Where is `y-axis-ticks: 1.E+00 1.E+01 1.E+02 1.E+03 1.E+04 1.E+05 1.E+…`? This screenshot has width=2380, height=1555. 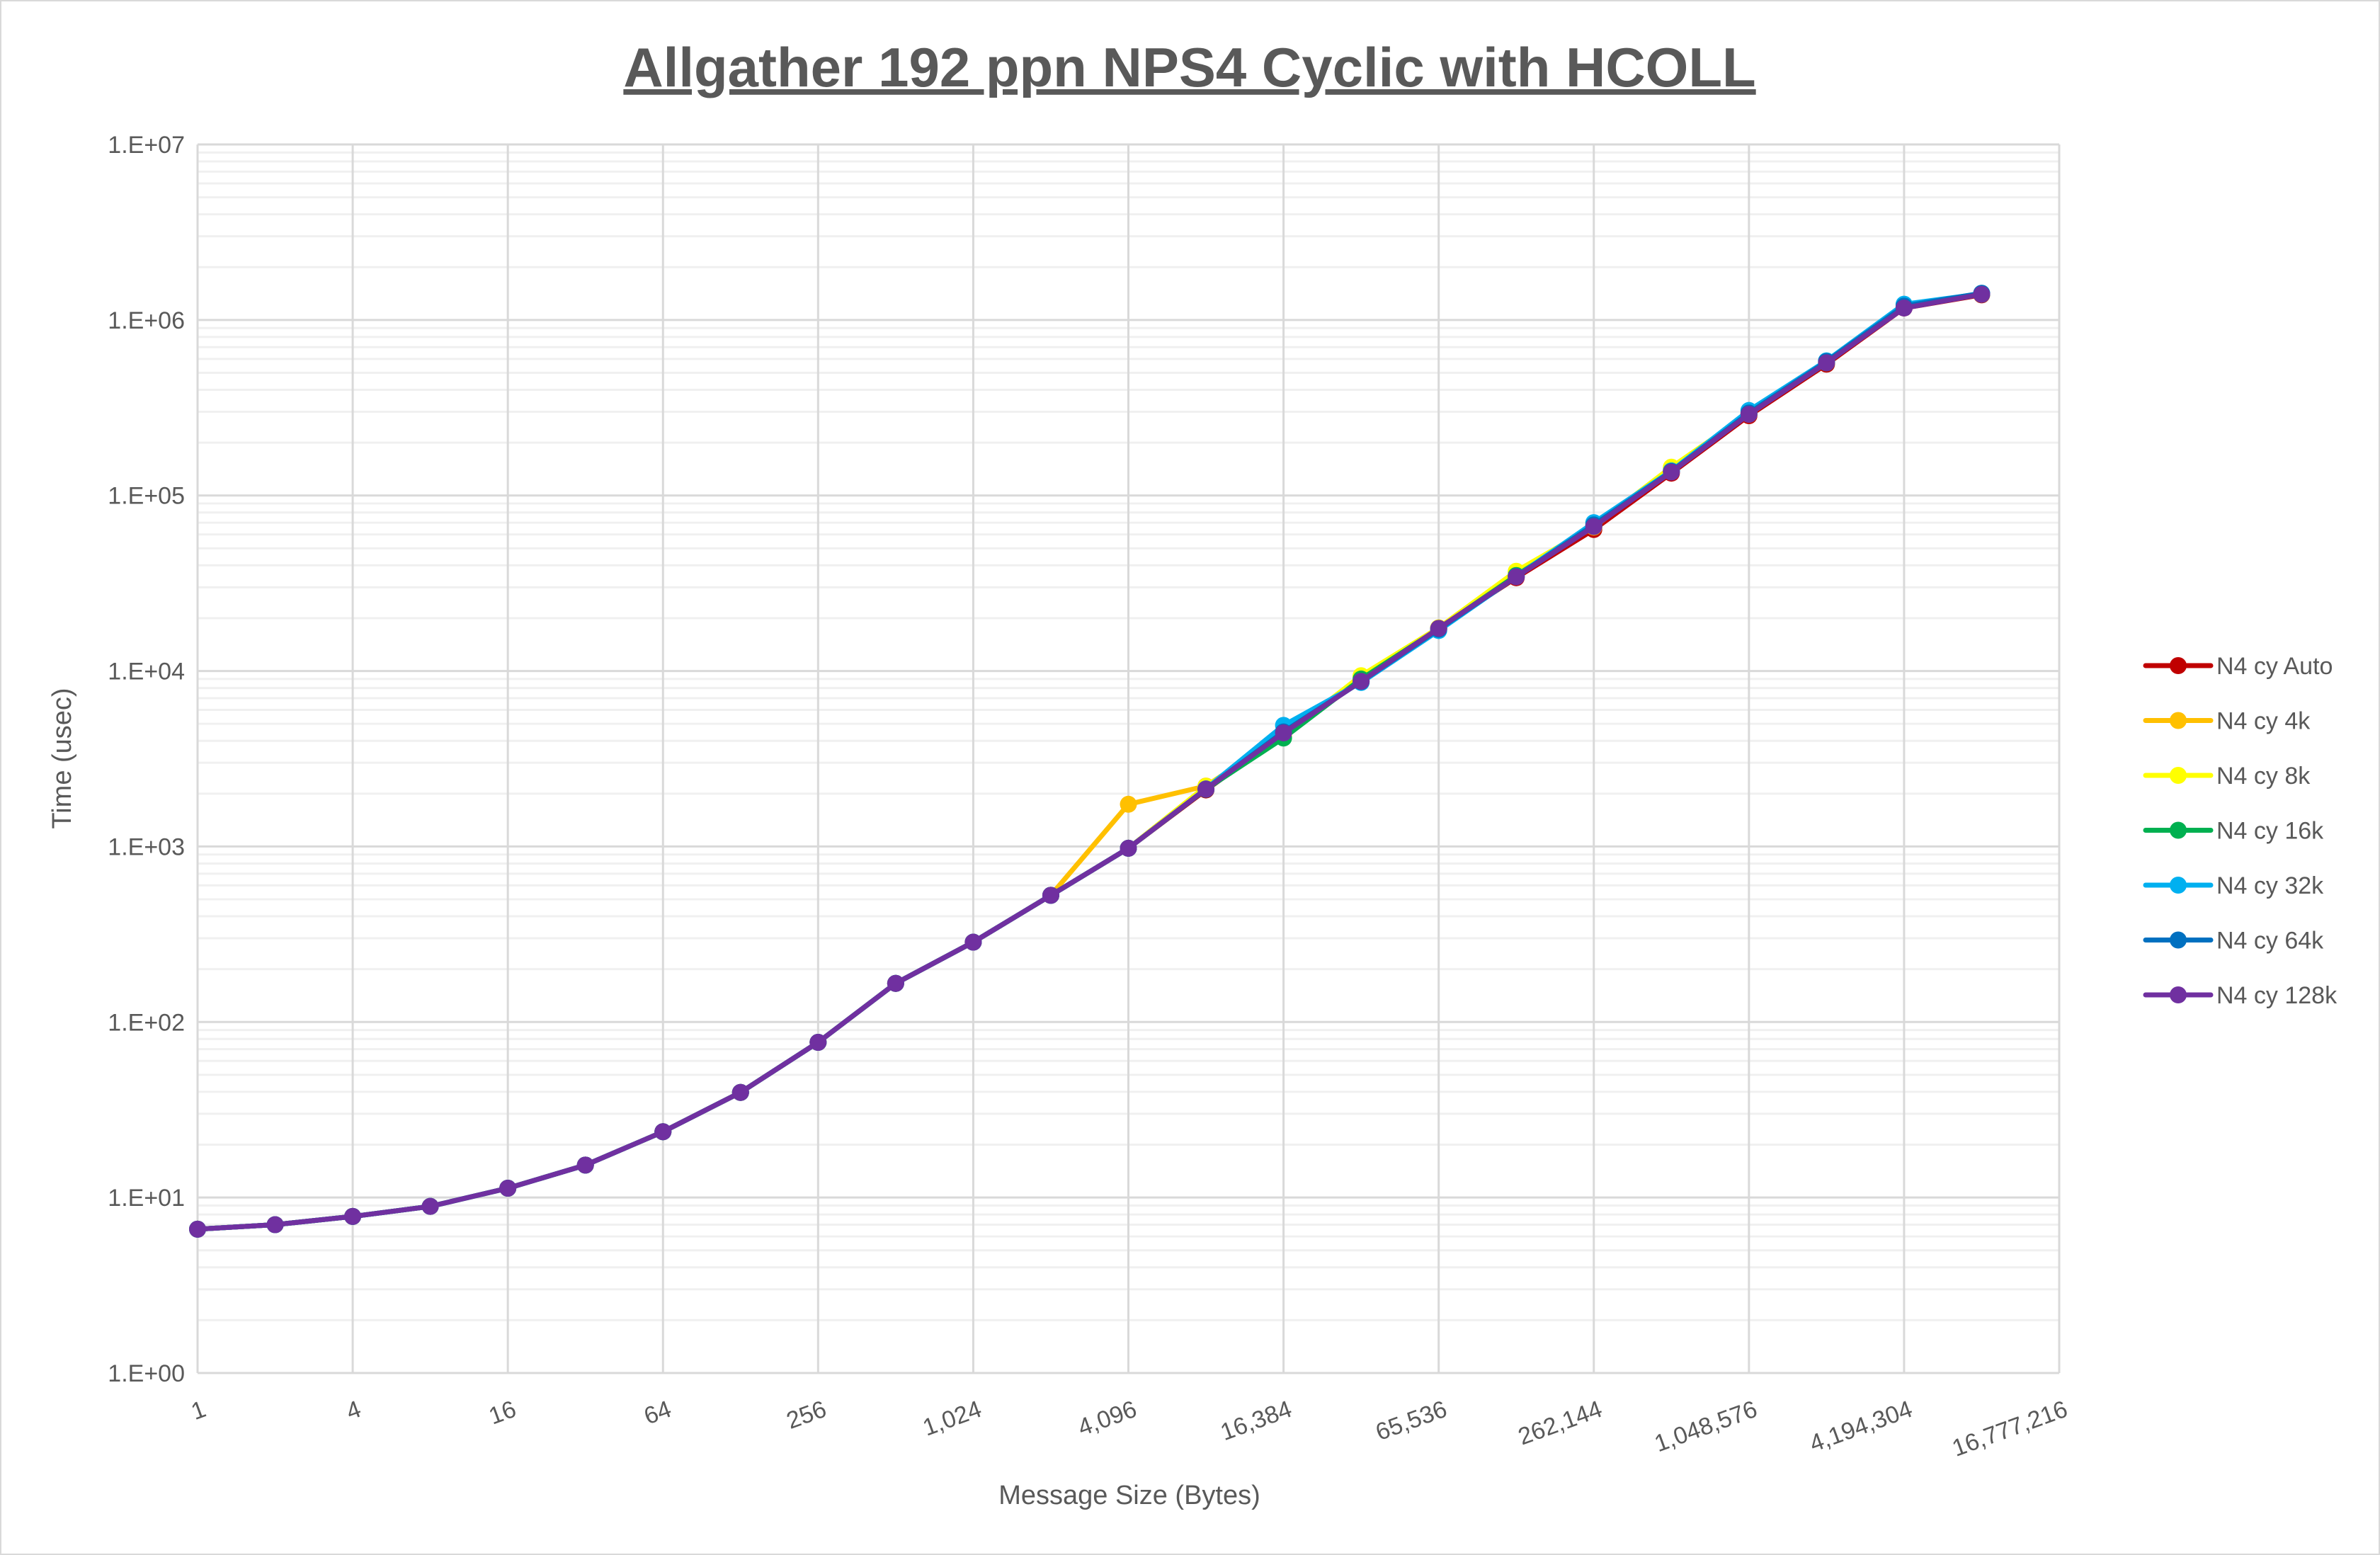
y-axis-ticks: 1.E+00 1.E+01 1.E+02 1.E+03 1.E+04 1.E+05 1.E+… is located at coordinates (146, 760).